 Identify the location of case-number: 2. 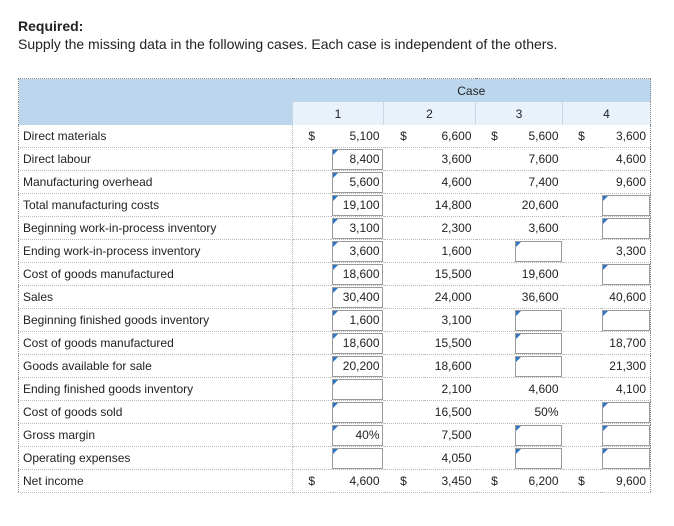
(429, 113).